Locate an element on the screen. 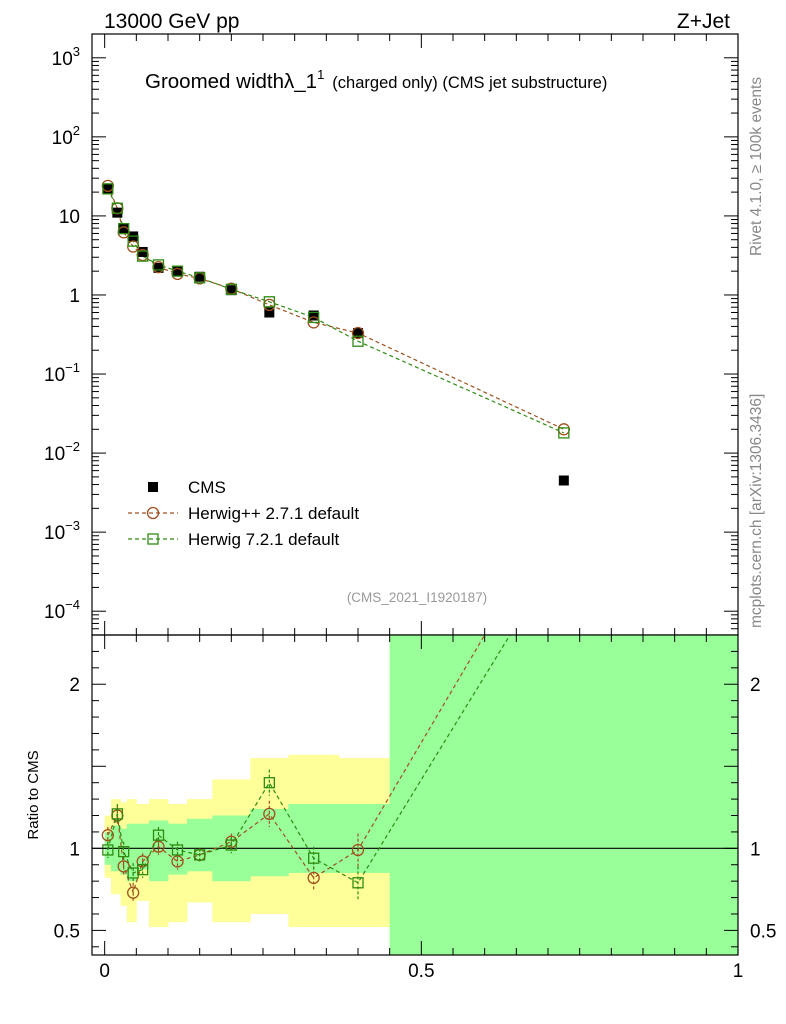 This screenshot has width=786, height=1024. plot-title-main: Groomed widthλ_1 is located at coordinates (231, 81).